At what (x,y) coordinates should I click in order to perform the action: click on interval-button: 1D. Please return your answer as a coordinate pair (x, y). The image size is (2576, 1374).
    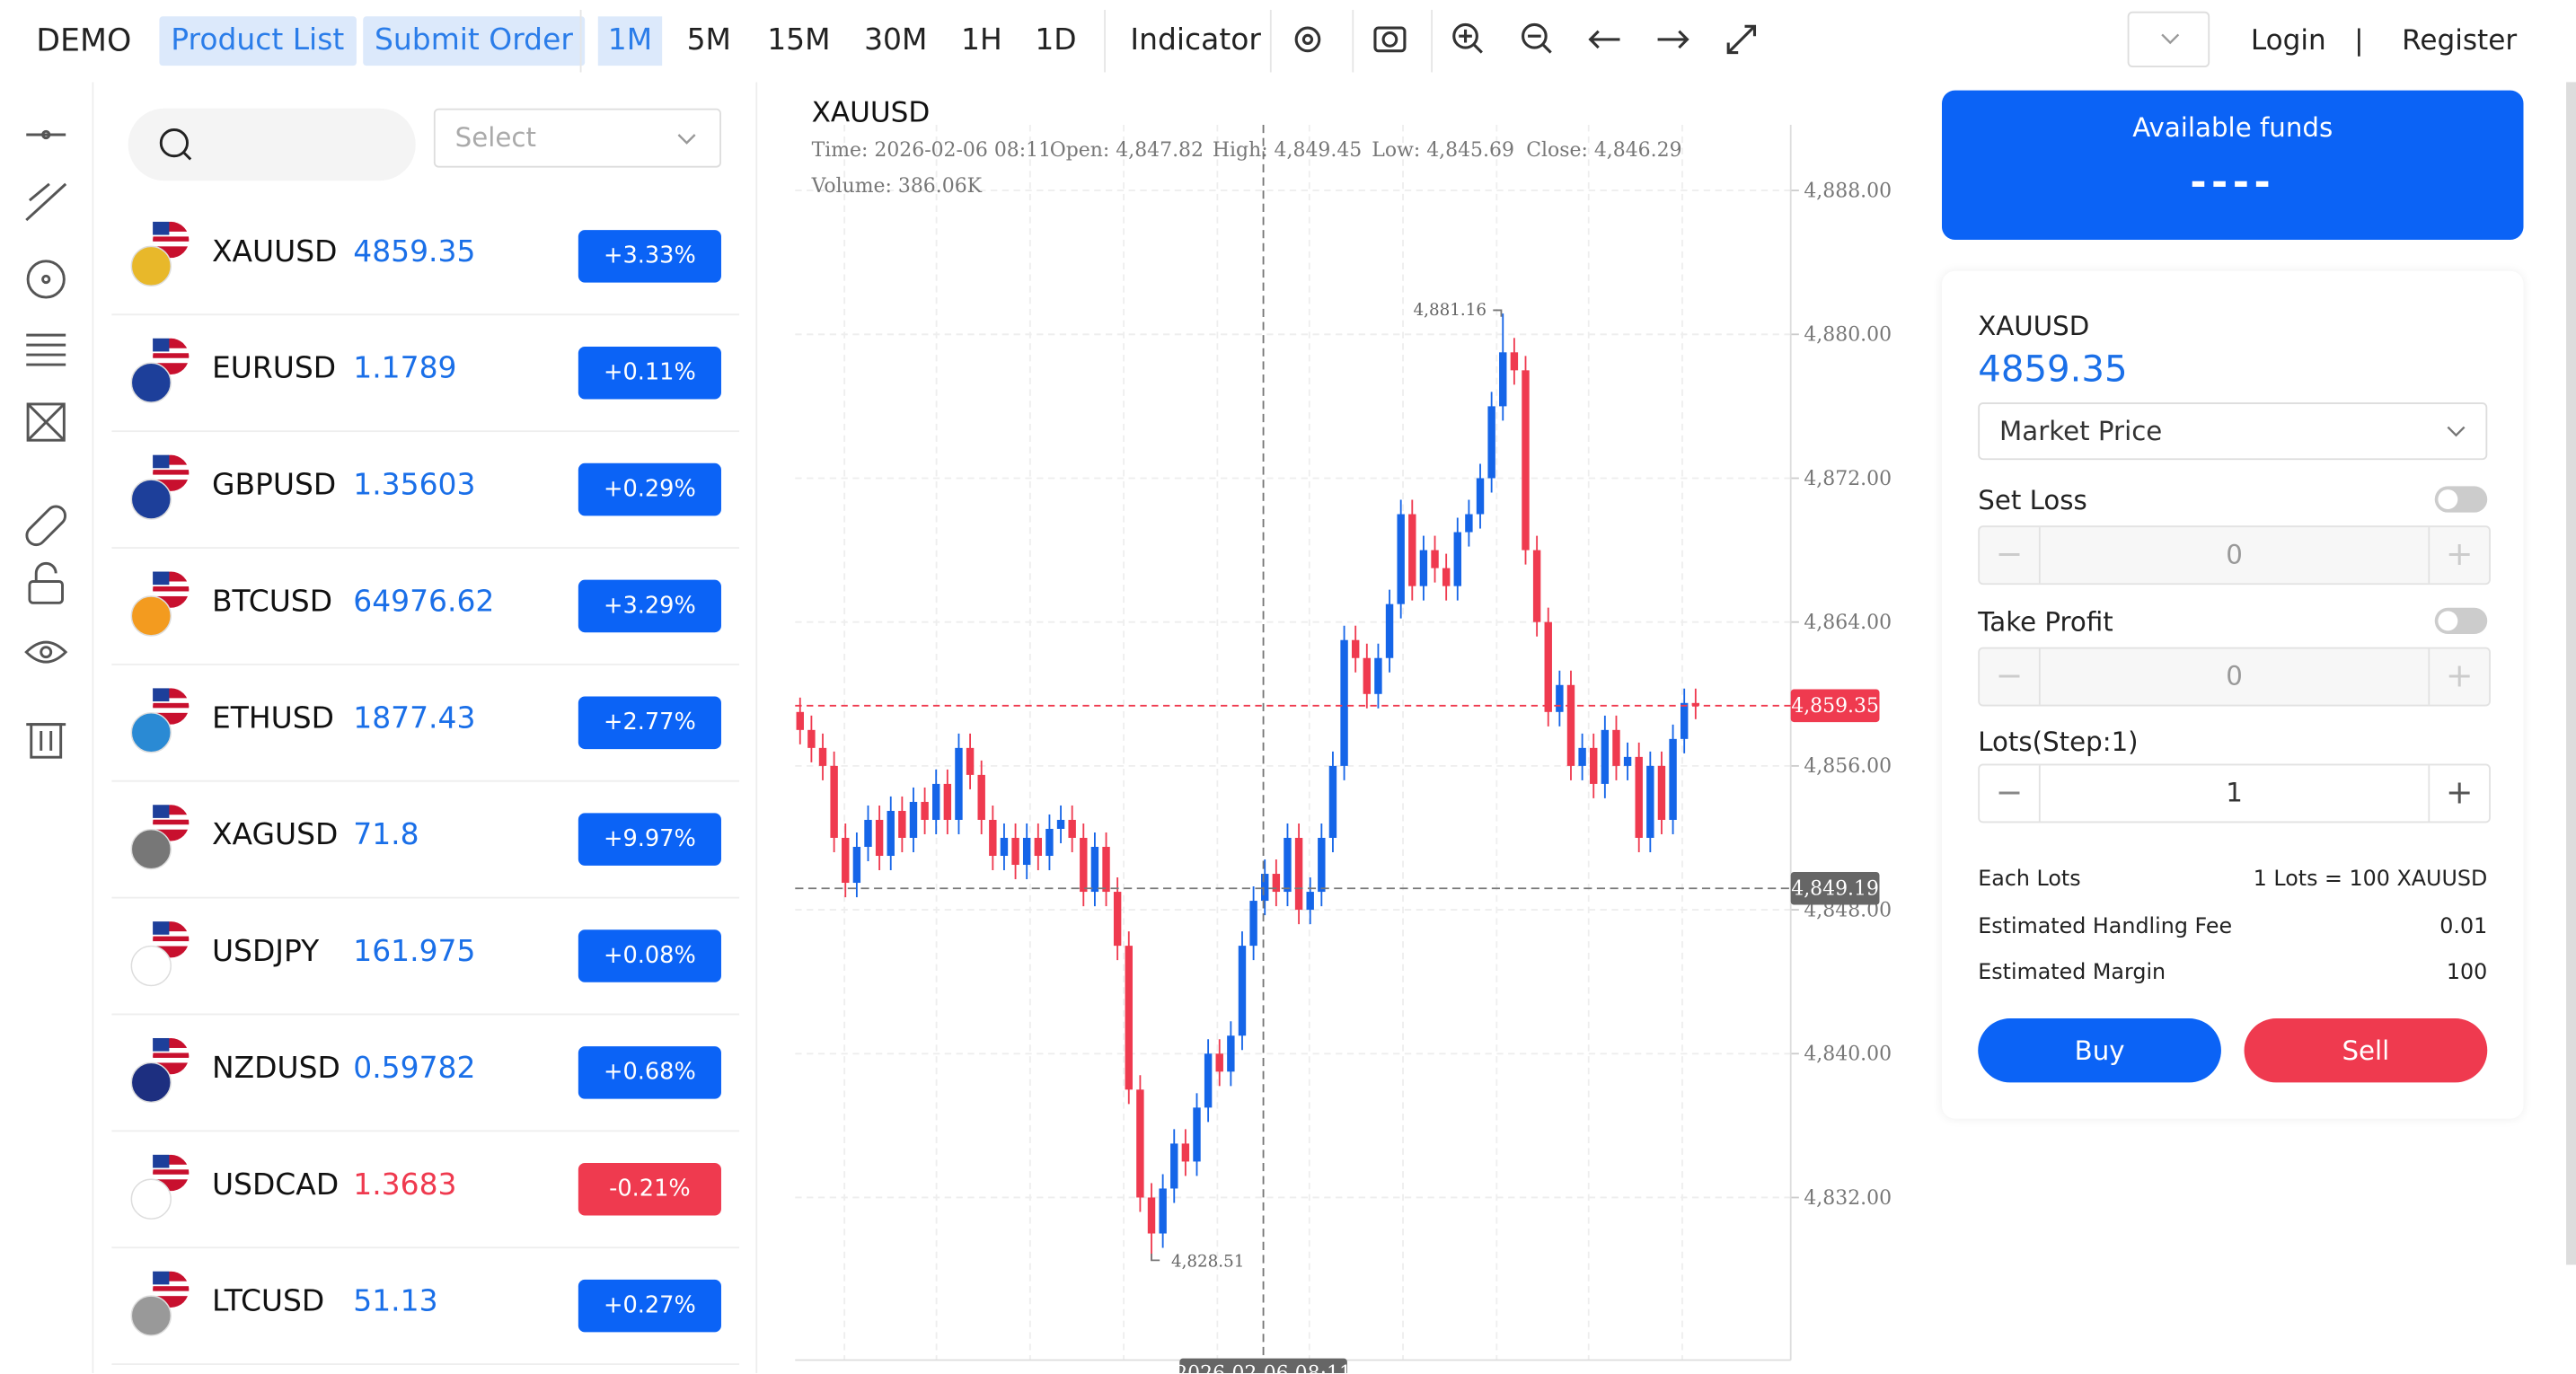
    Looking at the image, I should click on (1056, 40).